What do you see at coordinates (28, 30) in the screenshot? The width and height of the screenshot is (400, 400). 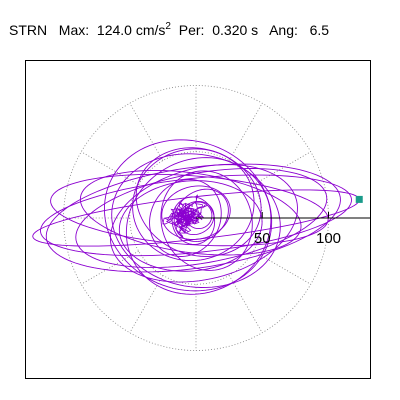 I see `component-label: STRN` at bounding box center [28, 30].